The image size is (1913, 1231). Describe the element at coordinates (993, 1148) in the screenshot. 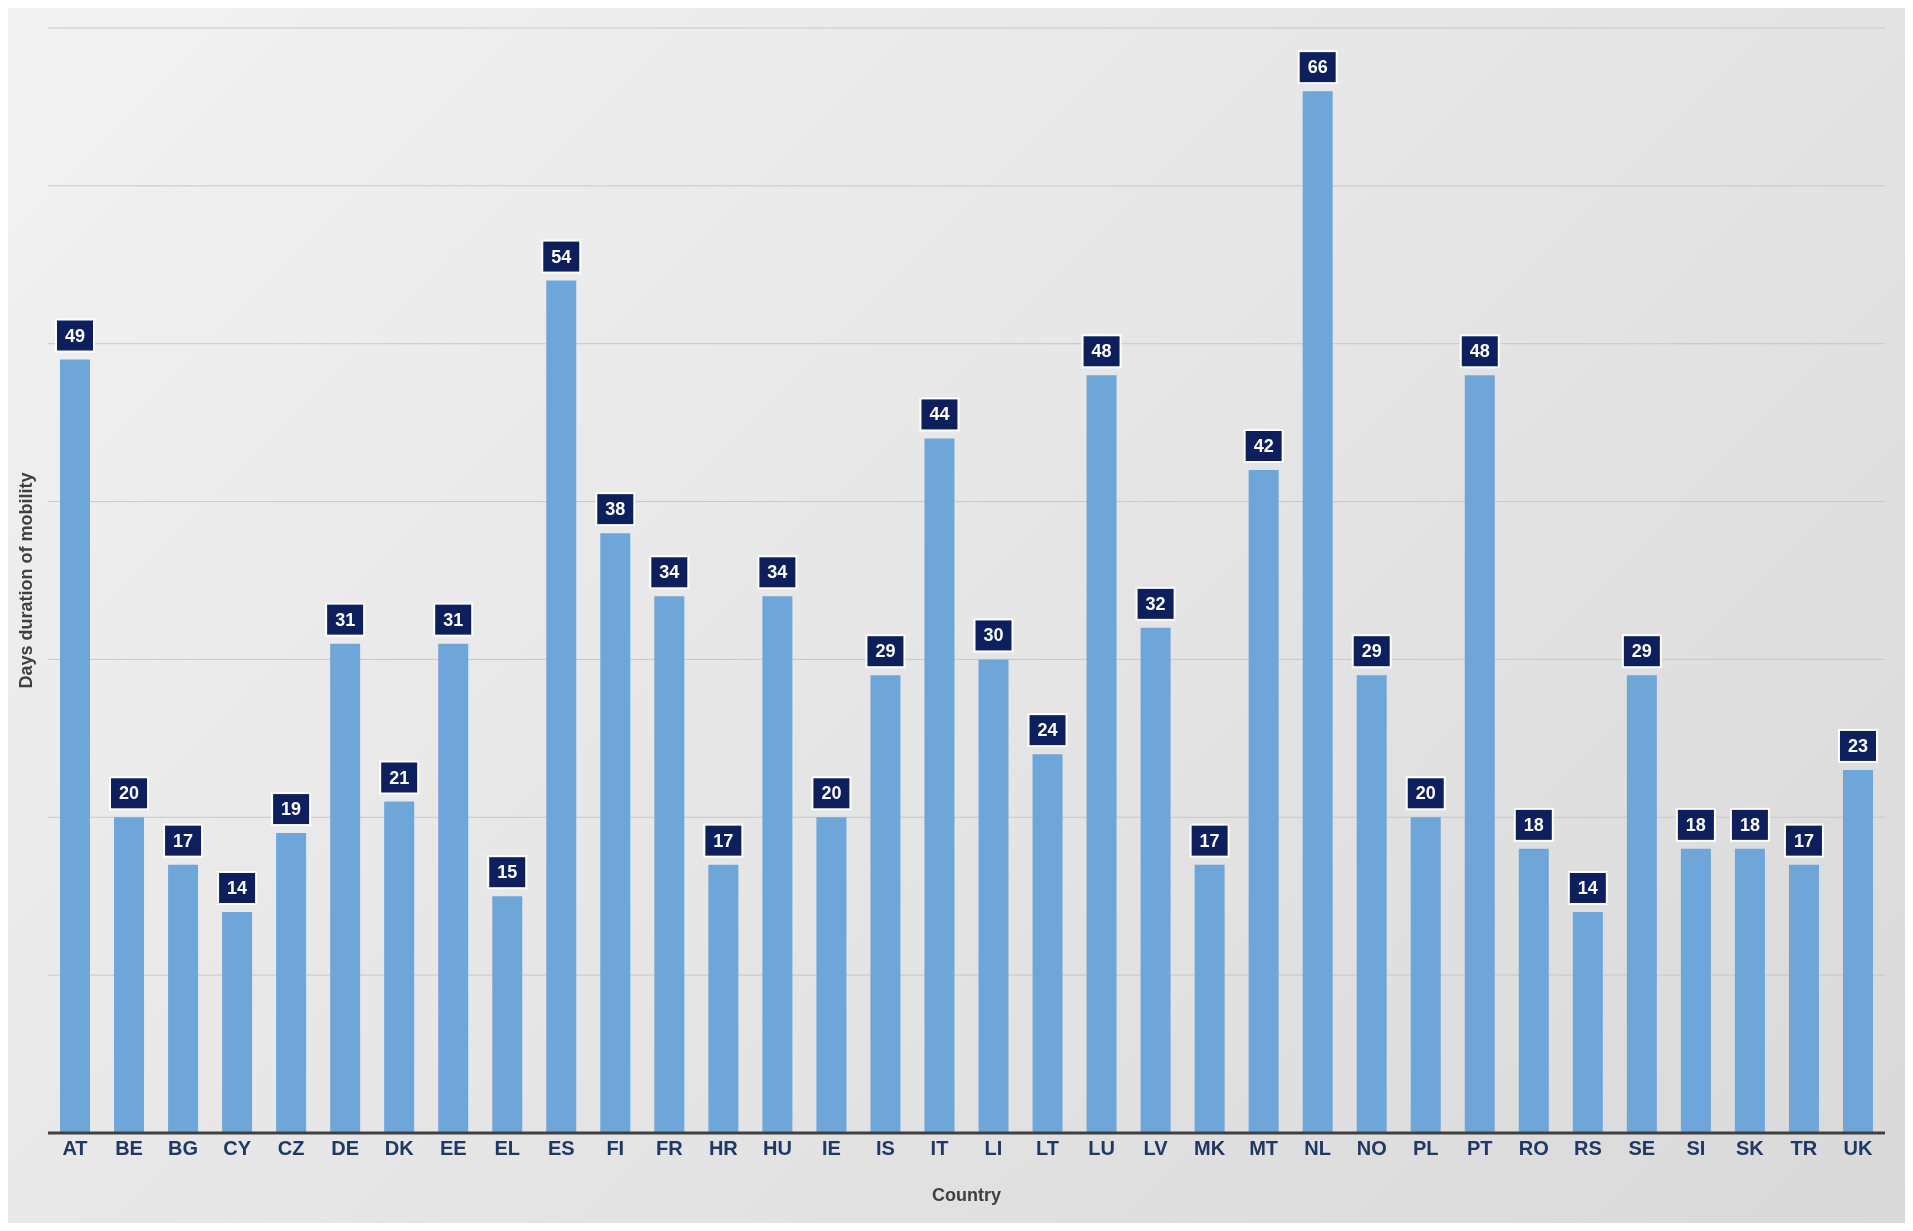

I see `x-tick-label: LI` at that location.